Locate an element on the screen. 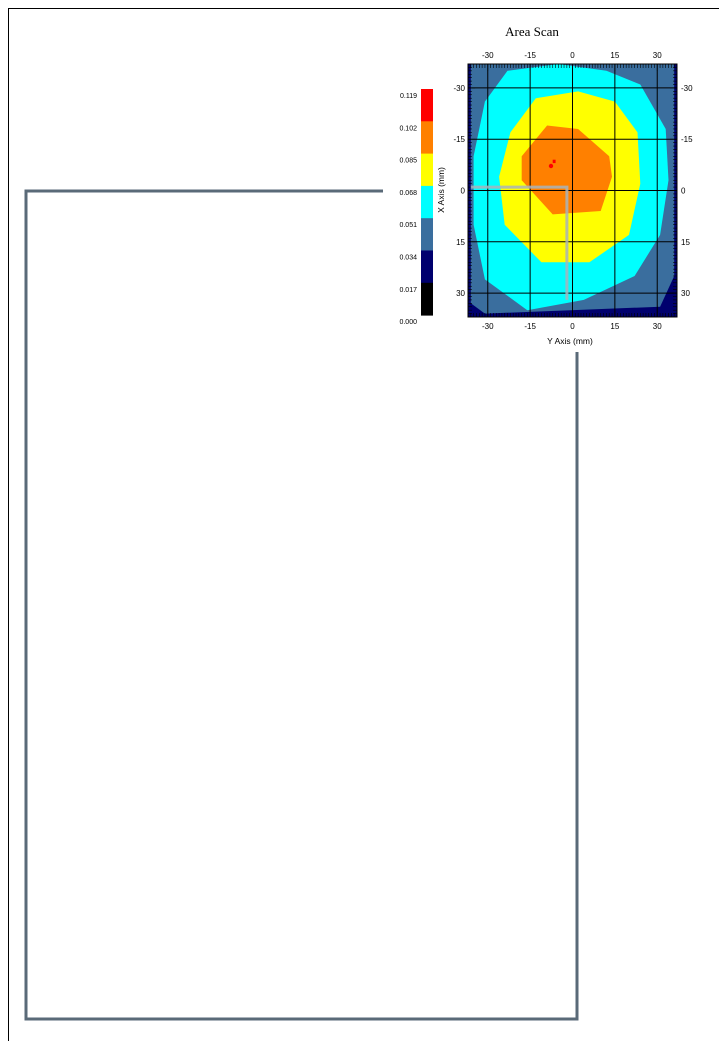 The width and height of the screenshot is (719, 1041). page-frame-left is located at coordinates (8, 524).